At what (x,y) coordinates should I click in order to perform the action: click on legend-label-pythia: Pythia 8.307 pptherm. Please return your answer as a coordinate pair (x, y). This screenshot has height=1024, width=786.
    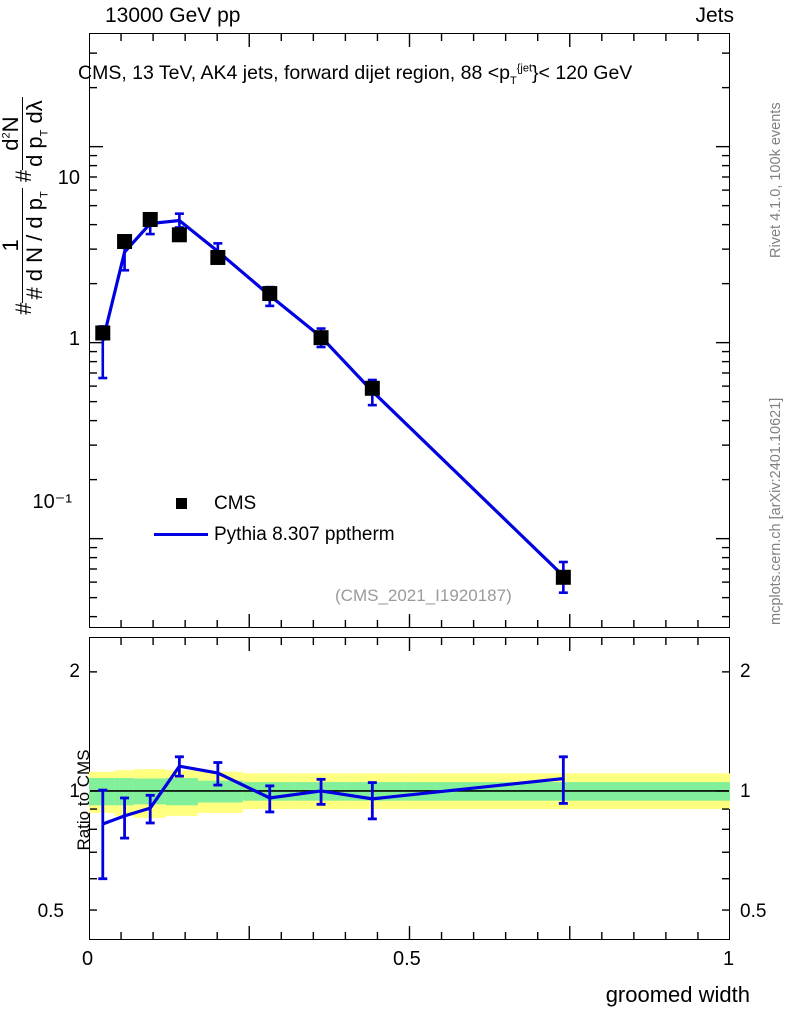
    Looking at the image, I should click on (304, 534).